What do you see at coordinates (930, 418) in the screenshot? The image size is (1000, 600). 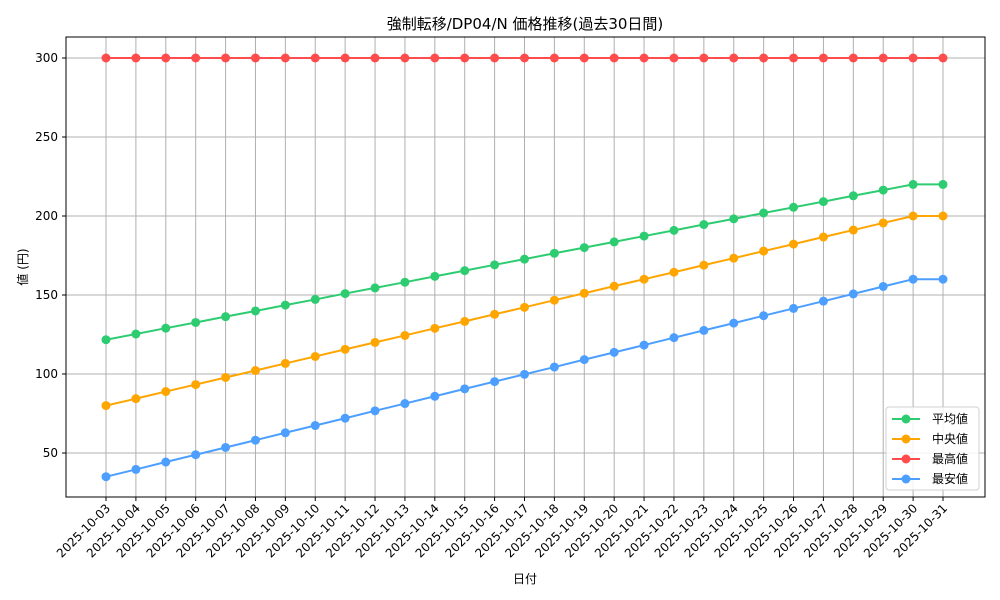 I see `legend-item: 平均値` at bounding box center [930, 418].